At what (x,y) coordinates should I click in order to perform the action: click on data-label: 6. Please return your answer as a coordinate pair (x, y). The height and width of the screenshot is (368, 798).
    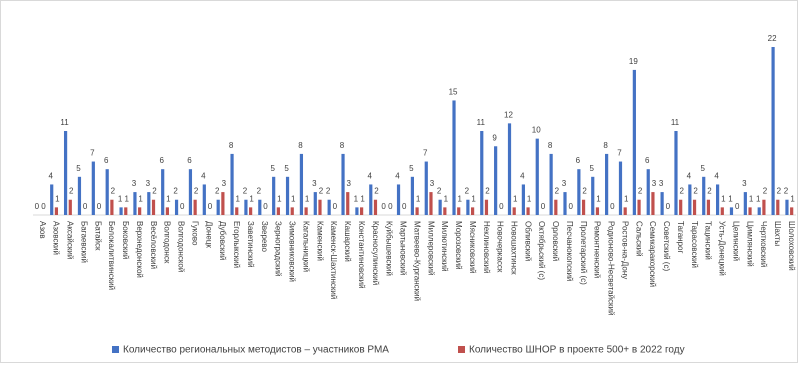
    Looking at the image, I should click on (106, 160).